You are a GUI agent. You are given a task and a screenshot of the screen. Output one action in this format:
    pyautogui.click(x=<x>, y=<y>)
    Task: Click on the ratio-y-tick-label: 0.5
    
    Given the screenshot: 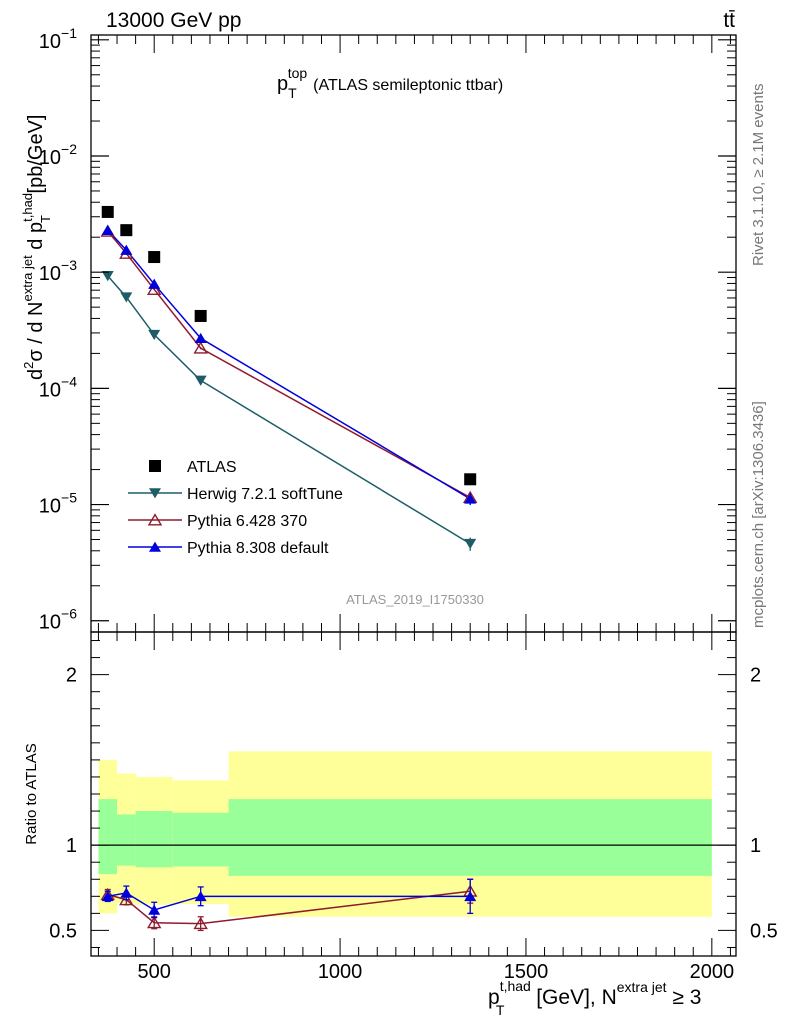 What is the action you would take?
    pyautogui.click(x=63, y=931)
    